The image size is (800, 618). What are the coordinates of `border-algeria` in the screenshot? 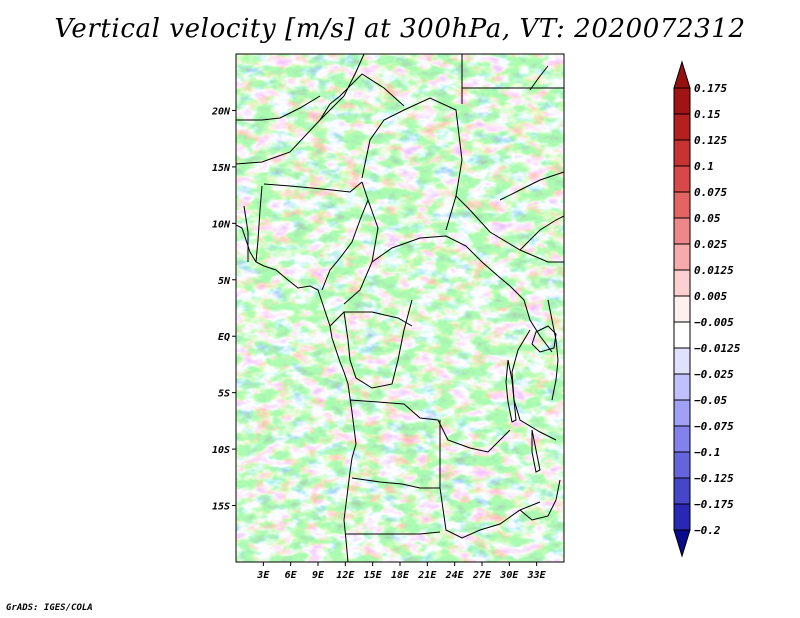 It's located at (278, 108).